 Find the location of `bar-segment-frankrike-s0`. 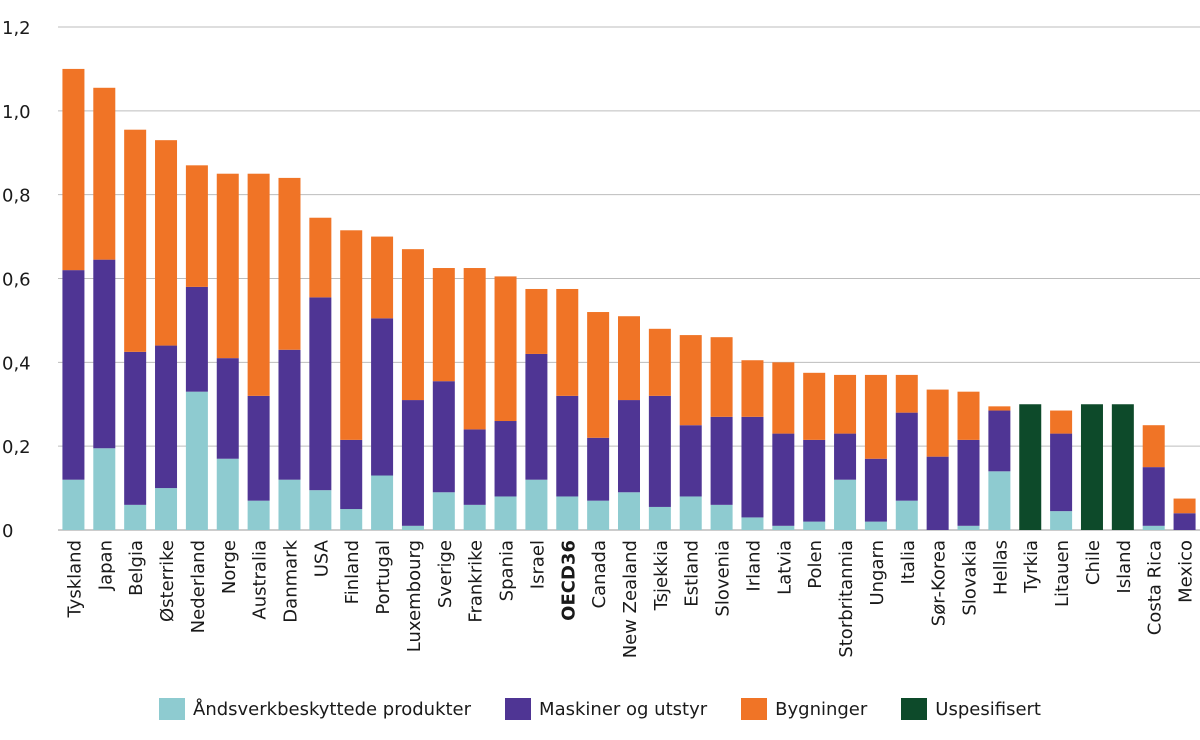

bar-segment-frankrike-s0 is located at coordinates (474, 517).